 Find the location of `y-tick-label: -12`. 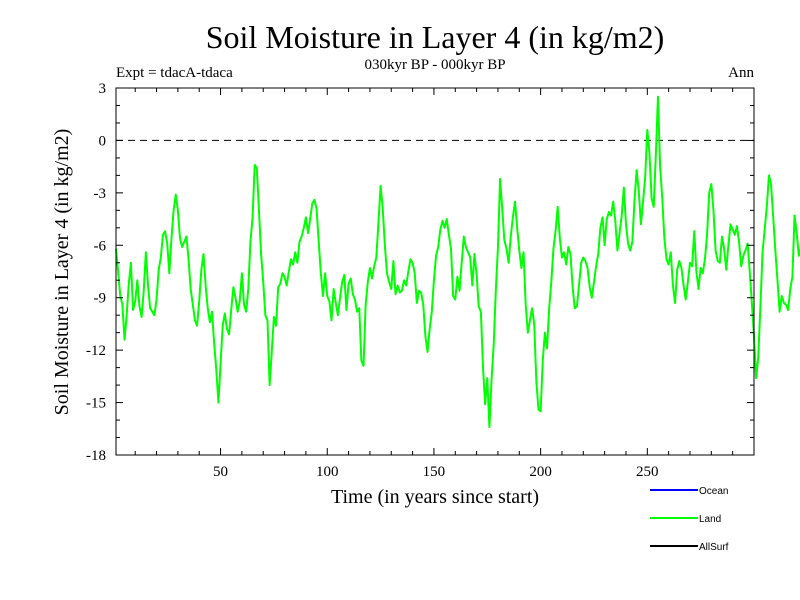

y-tick-label: -12 is located at coordinates (96, 351).